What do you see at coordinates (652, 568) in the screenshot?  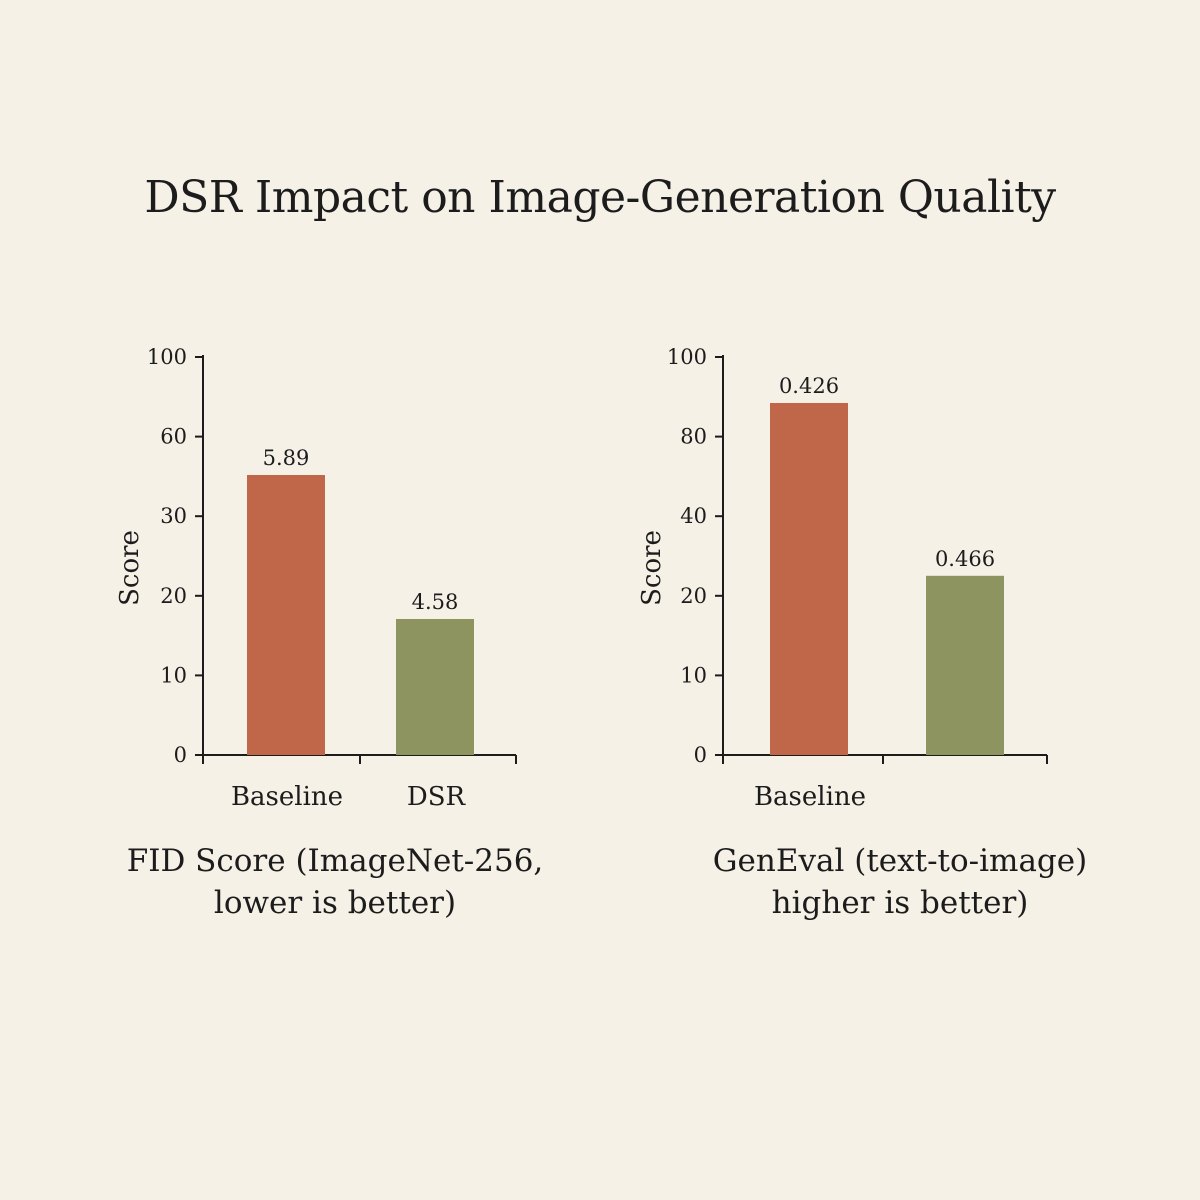 I see `geneval-y-axis-title: Score` at bounding box center [652, 568].